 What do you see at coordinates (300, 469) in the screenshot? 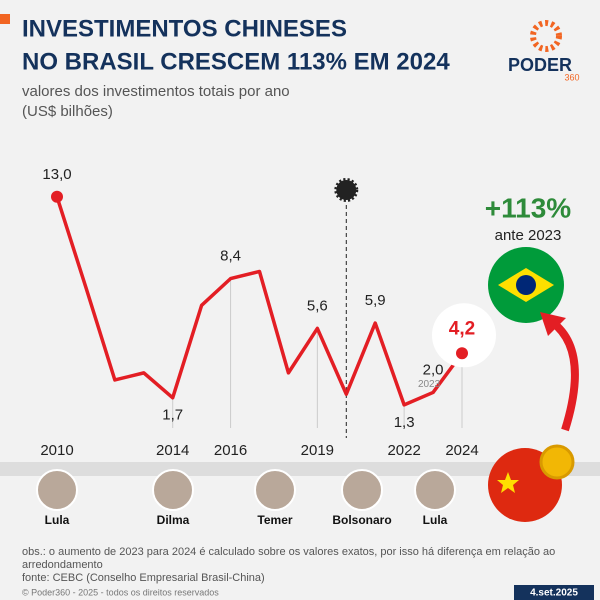
I see `president-band` at bounding box center [300, 469].